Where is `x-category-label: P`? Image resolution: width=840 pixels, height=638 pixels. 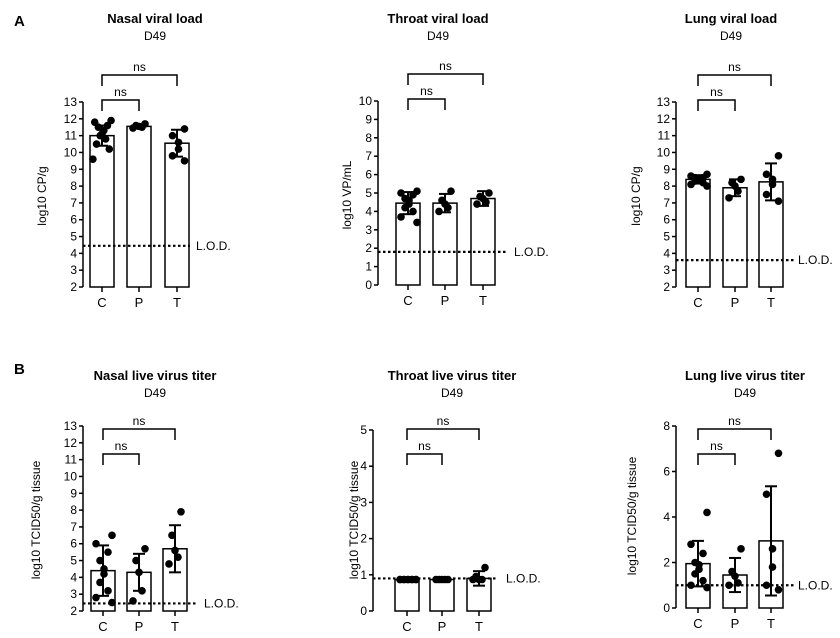 x-category-label: P is located at coordinates (735, 623).